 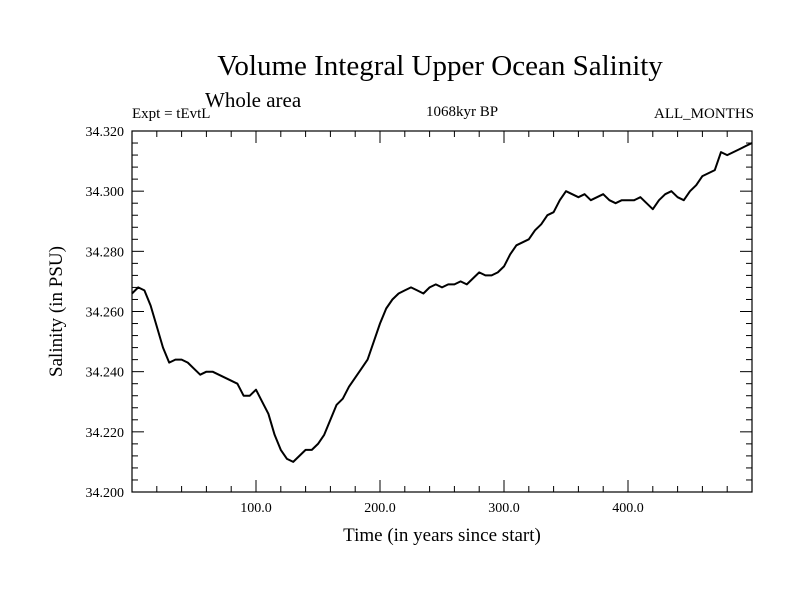 I want to click on x-tick-label: 100.0, so click(x=256, y=508).